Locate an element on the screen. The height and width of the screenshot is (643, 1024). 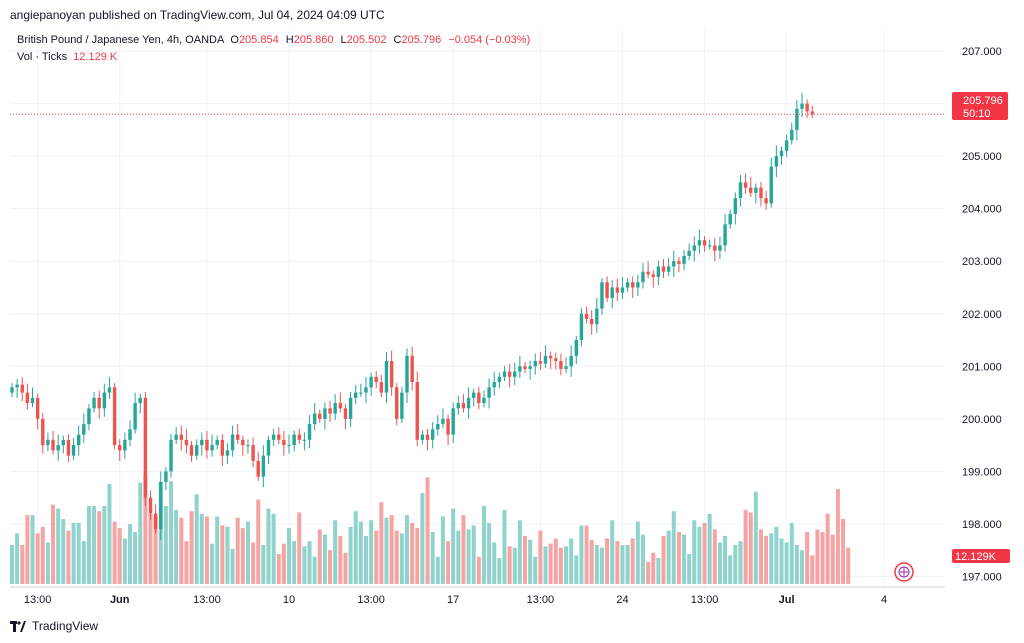
price-tick-label: 200.000 is located at coordinates (982, 420).